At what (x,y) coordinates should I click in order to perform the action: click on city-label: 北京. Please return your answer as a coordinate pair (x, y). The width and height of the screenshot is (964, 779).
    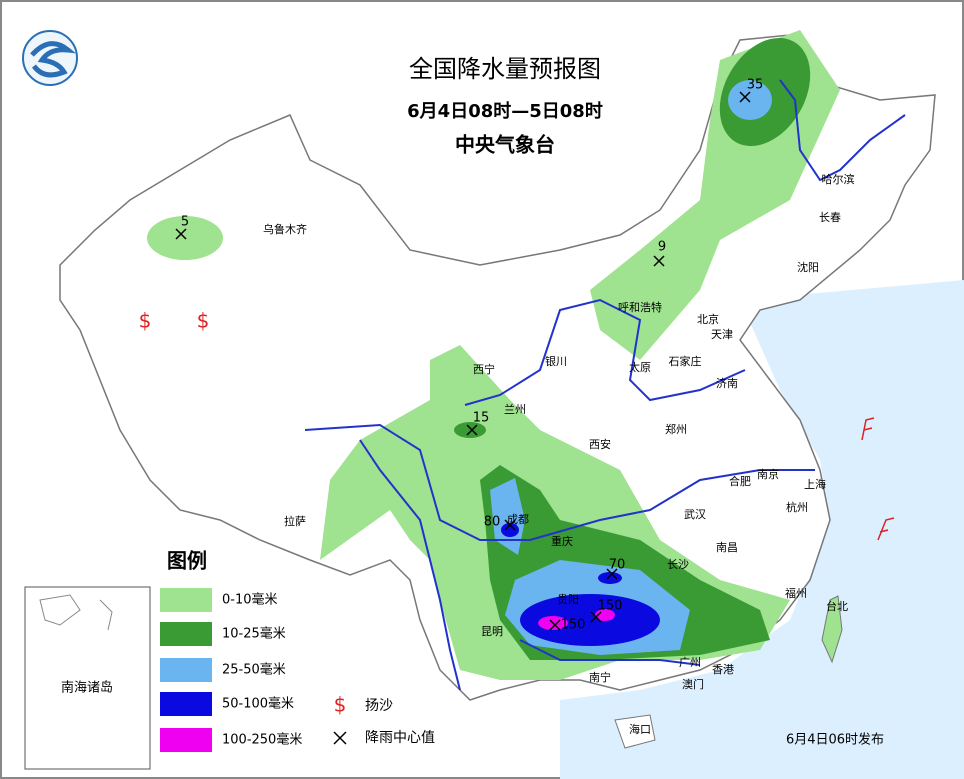
    Looking at the image, I should click on (708, 319).